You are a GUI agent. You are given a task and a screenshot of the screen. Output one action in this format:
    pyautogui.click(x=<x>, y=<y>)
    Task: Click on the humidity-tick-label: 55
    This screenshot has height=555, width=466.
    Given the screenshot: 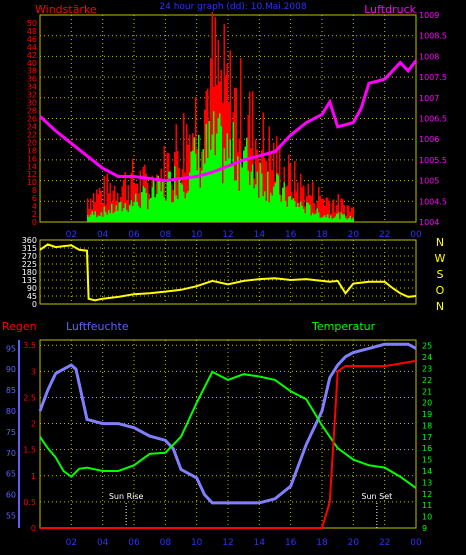 What is the action you would take?
    pyautogui.click(x=11, y=515)
    